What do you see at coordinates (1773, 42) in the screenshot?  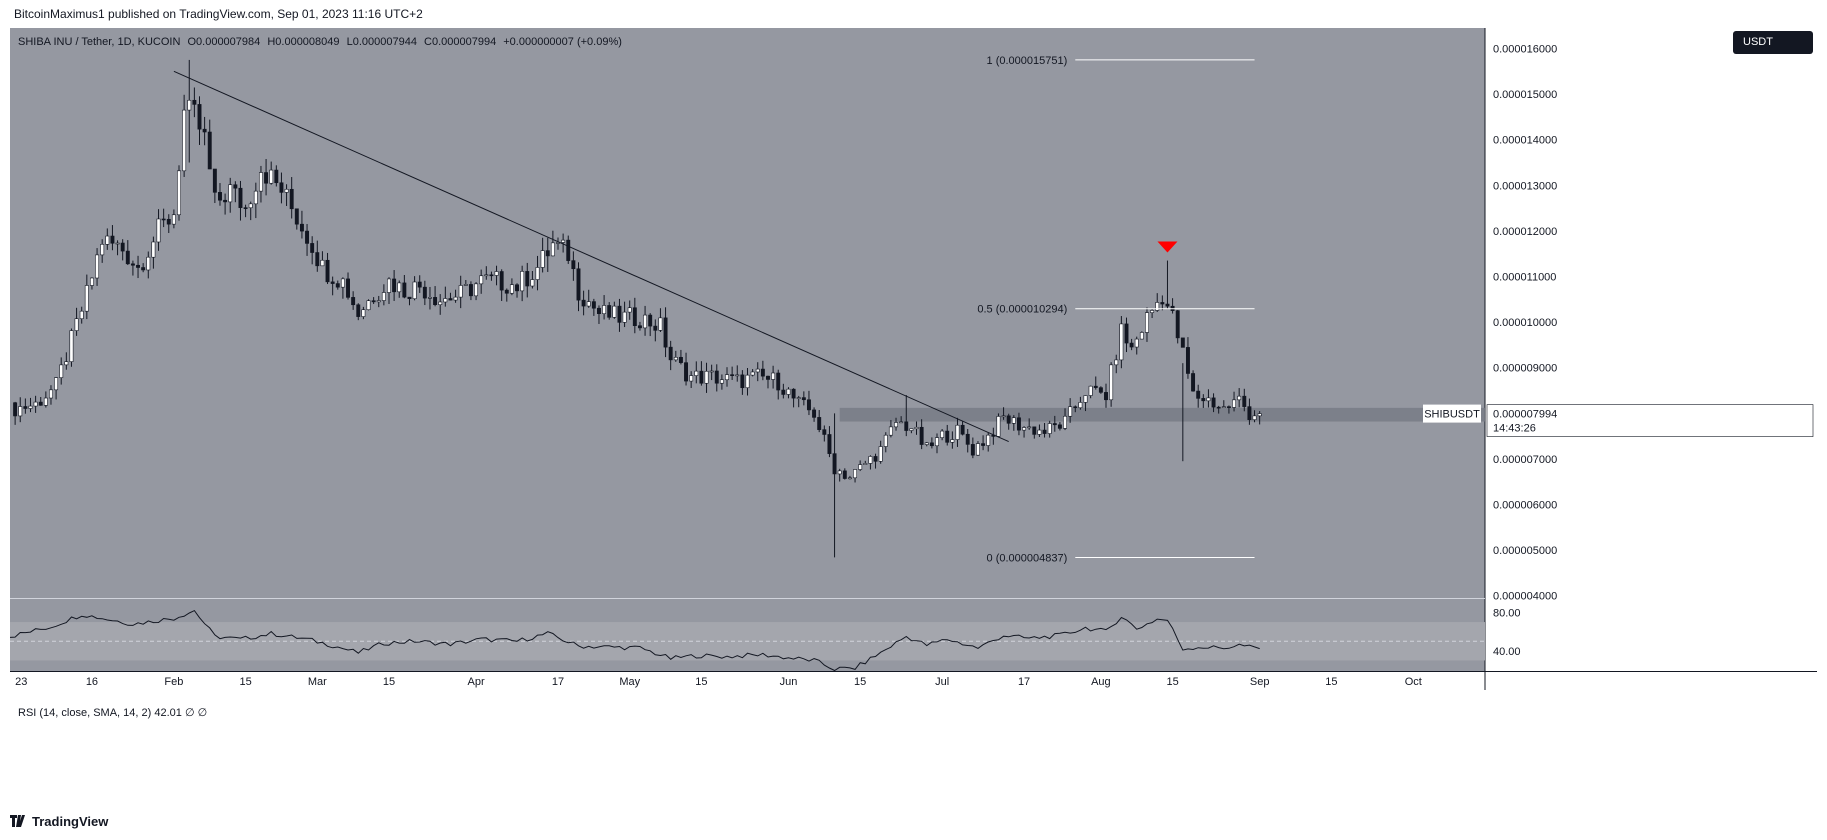 I see `currency-button: USDT` at bounding box center [1773, 42].